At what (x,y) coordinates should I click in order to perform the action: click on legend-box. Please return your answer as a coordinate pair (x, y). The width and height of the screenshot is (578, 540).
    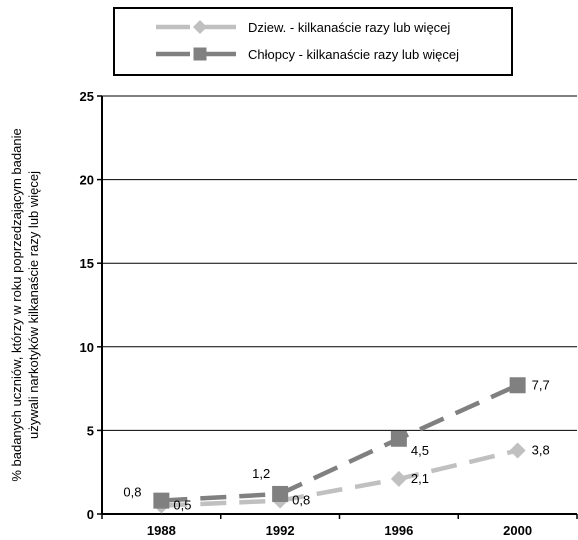
    Looking at the image, I should click on (313, 41).